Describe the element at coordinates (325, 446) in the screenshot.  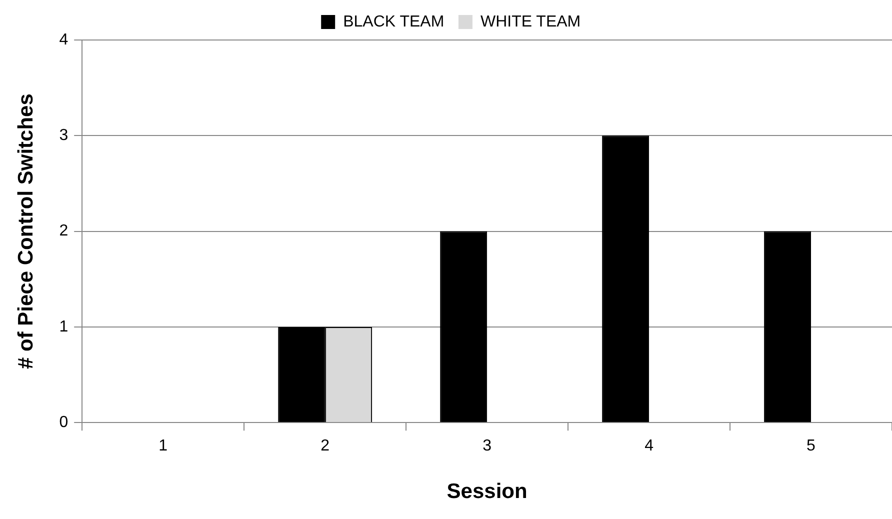
I see `x-tick-label: 2` at that location.